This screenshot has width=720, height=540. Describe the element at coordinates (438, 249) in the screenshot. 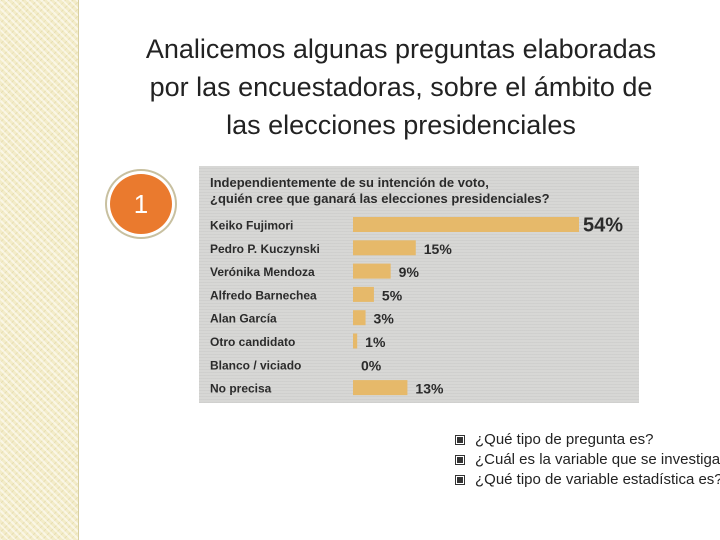

I see `value-label: 15%` at that location.